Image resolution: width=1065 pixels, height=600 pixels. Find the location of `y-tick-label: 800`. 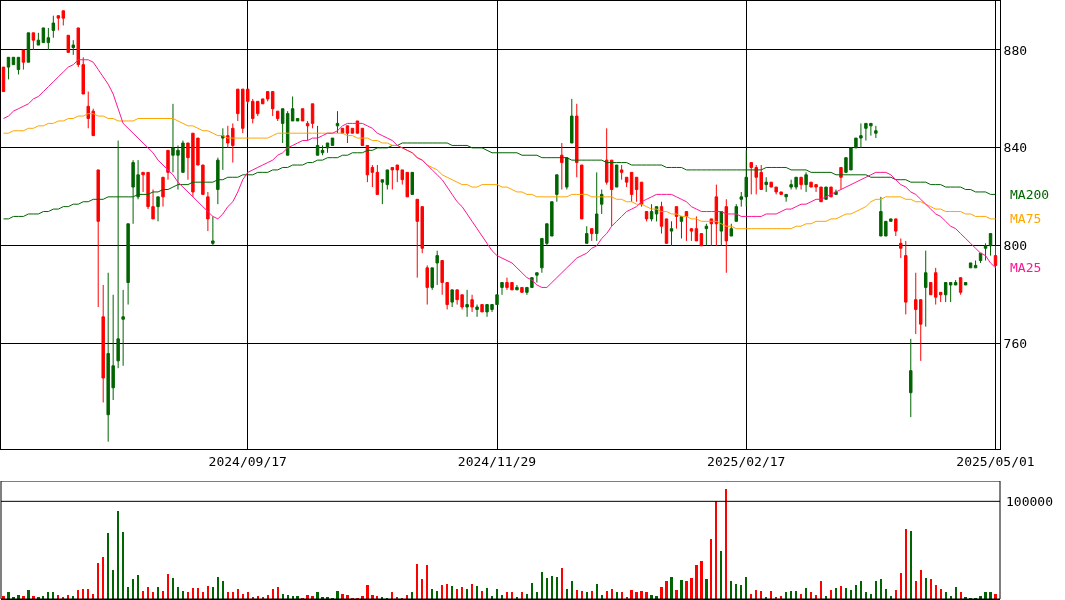

y-tick-label: 800 is located at coordinates (1015, 246).